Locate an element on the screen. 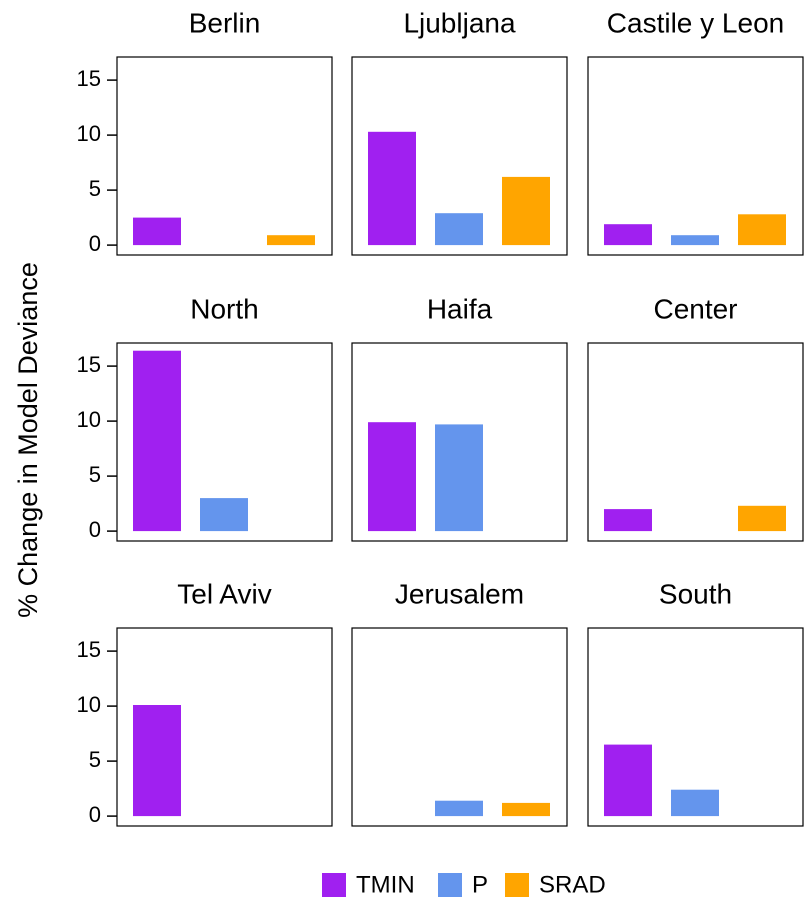  panel-title: Haifa is located at coordinates (460, 308).